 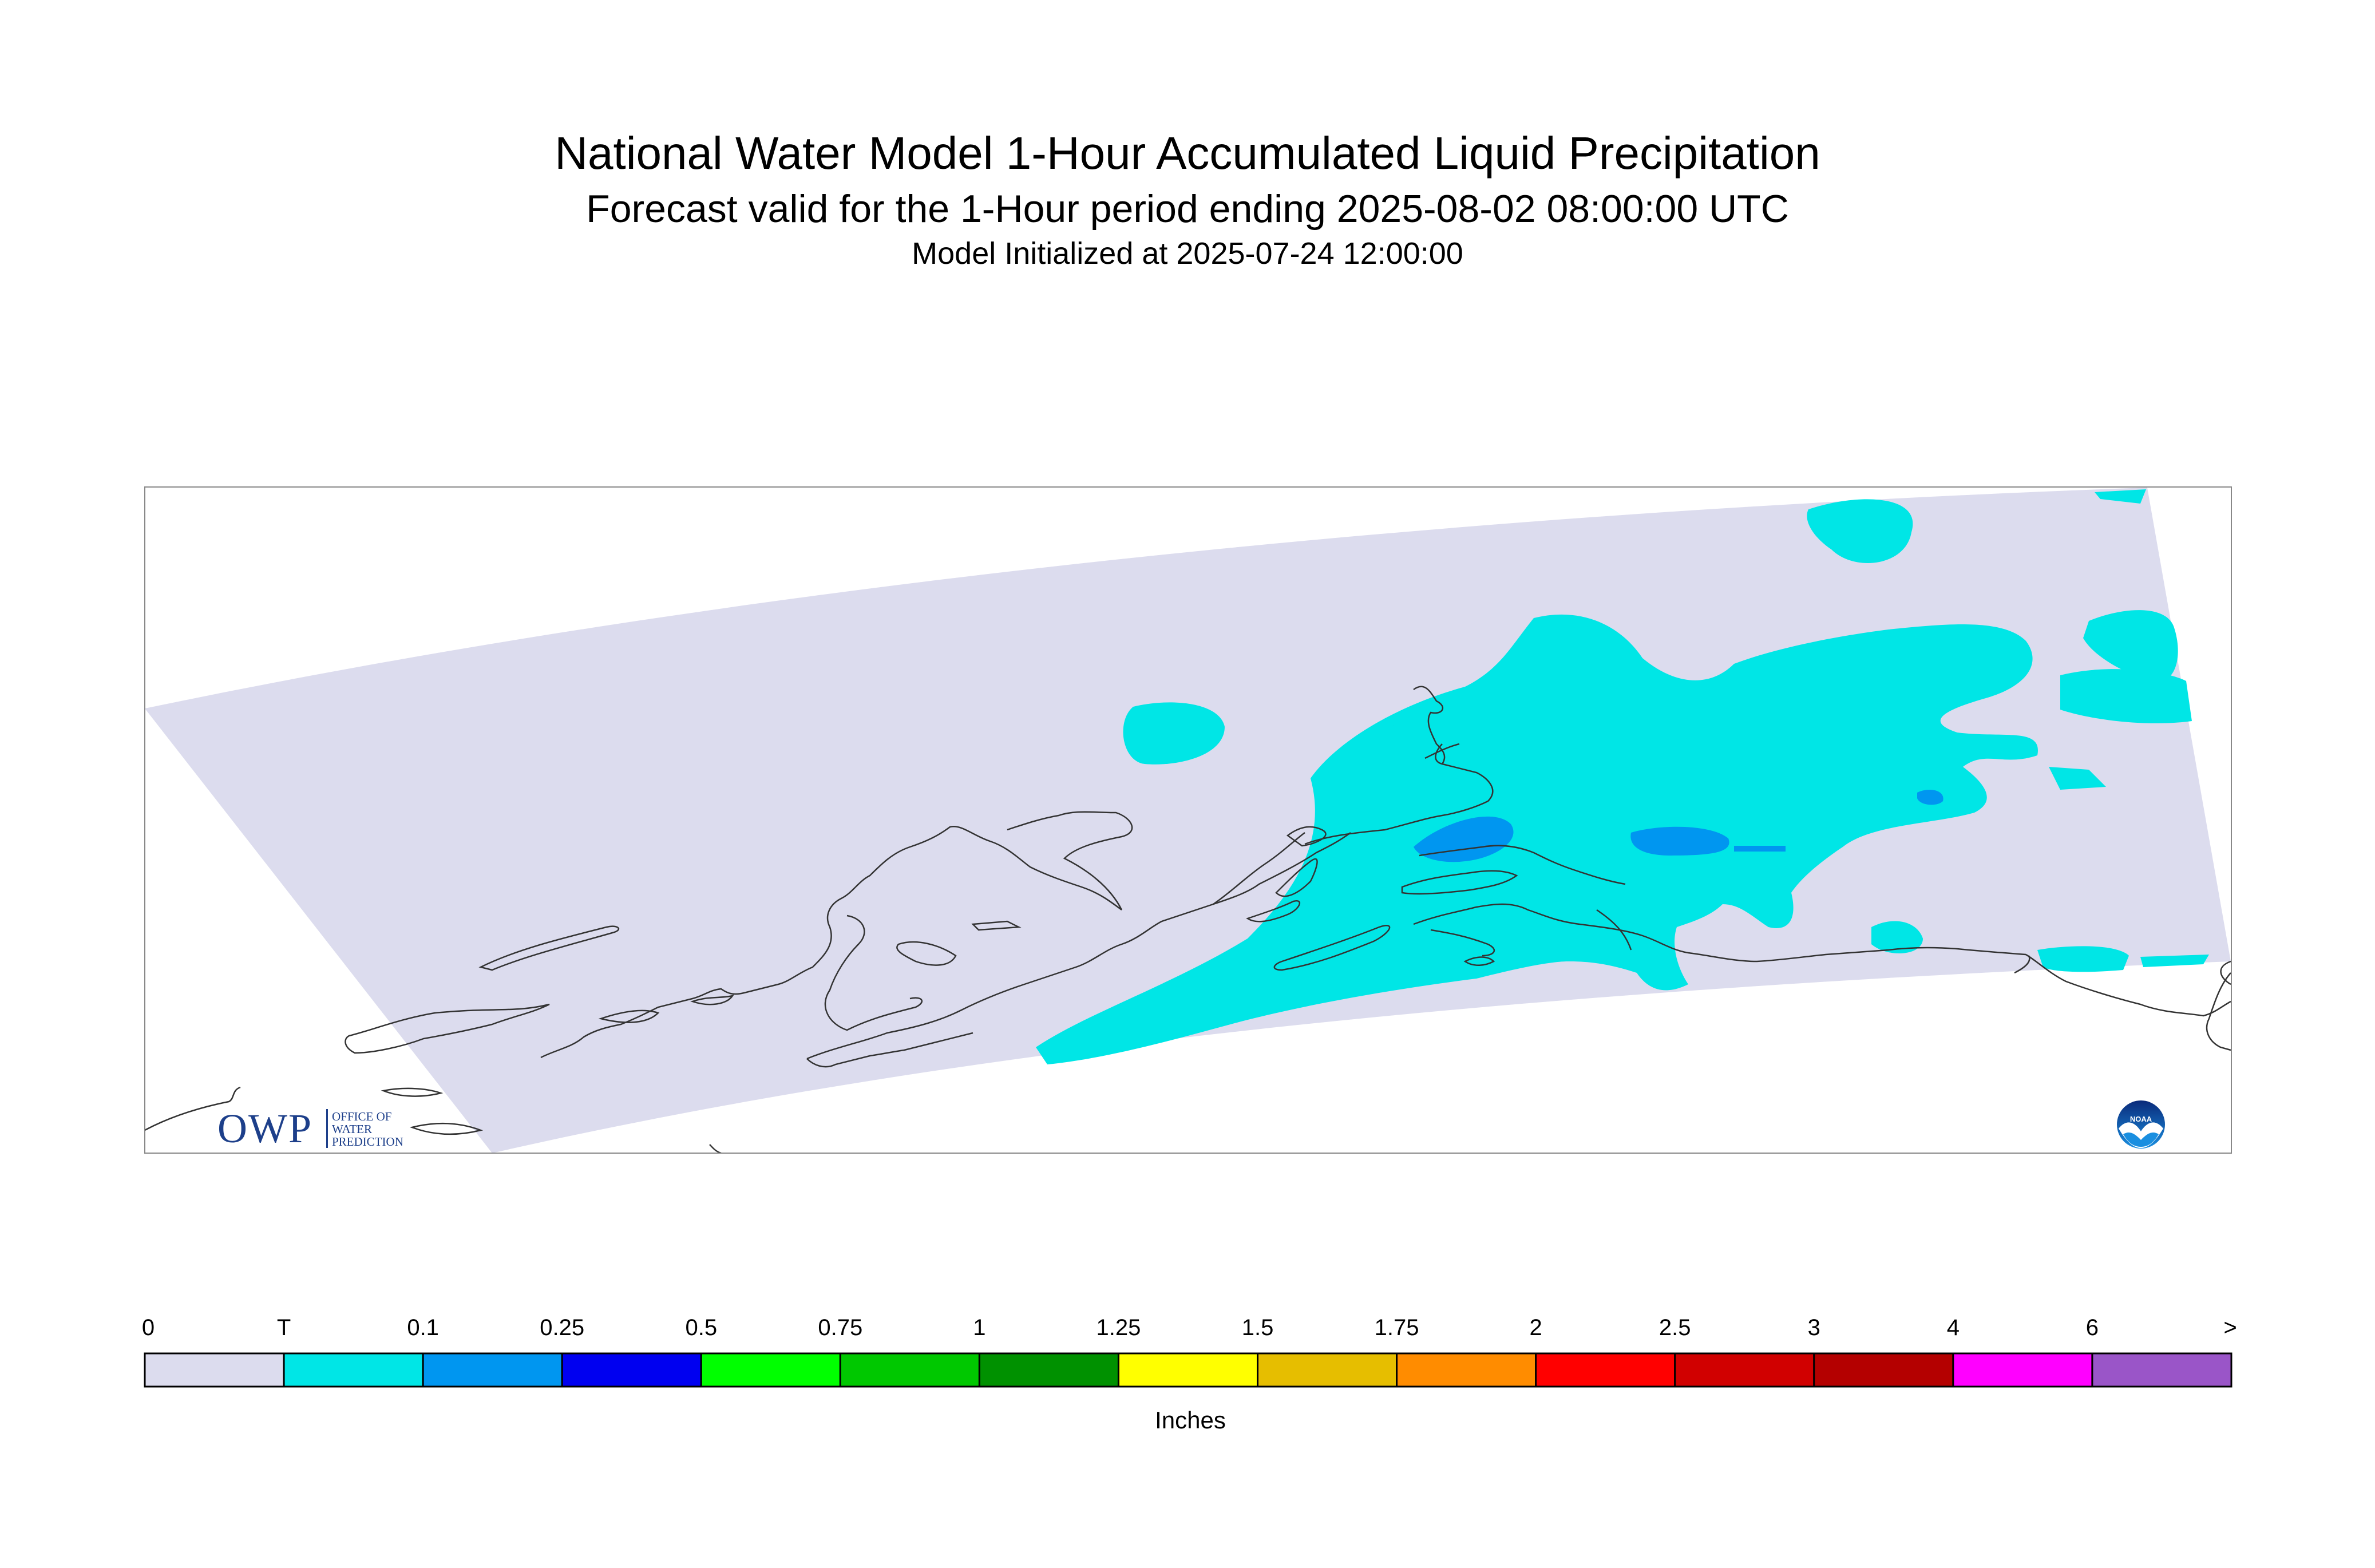 I want to click on owp-logo-letters: OWP, so click(x=264, y=1128).